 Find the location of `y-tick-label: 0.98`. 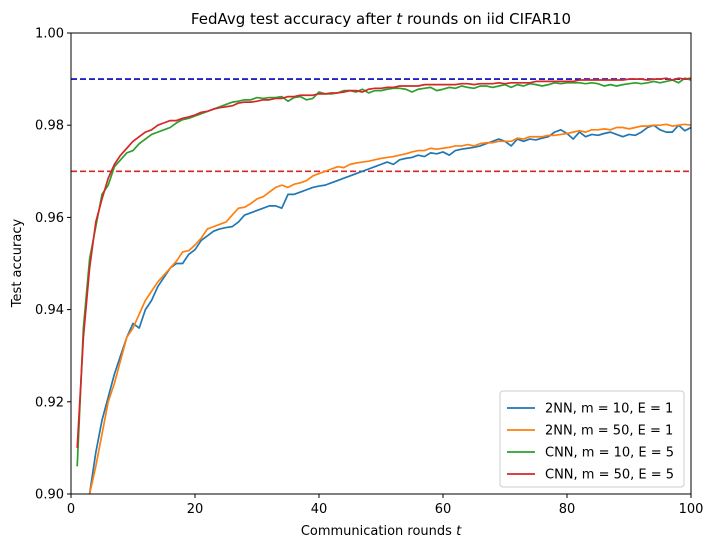

y-tick-label: 0.98 is located at coordinates (49, 126).